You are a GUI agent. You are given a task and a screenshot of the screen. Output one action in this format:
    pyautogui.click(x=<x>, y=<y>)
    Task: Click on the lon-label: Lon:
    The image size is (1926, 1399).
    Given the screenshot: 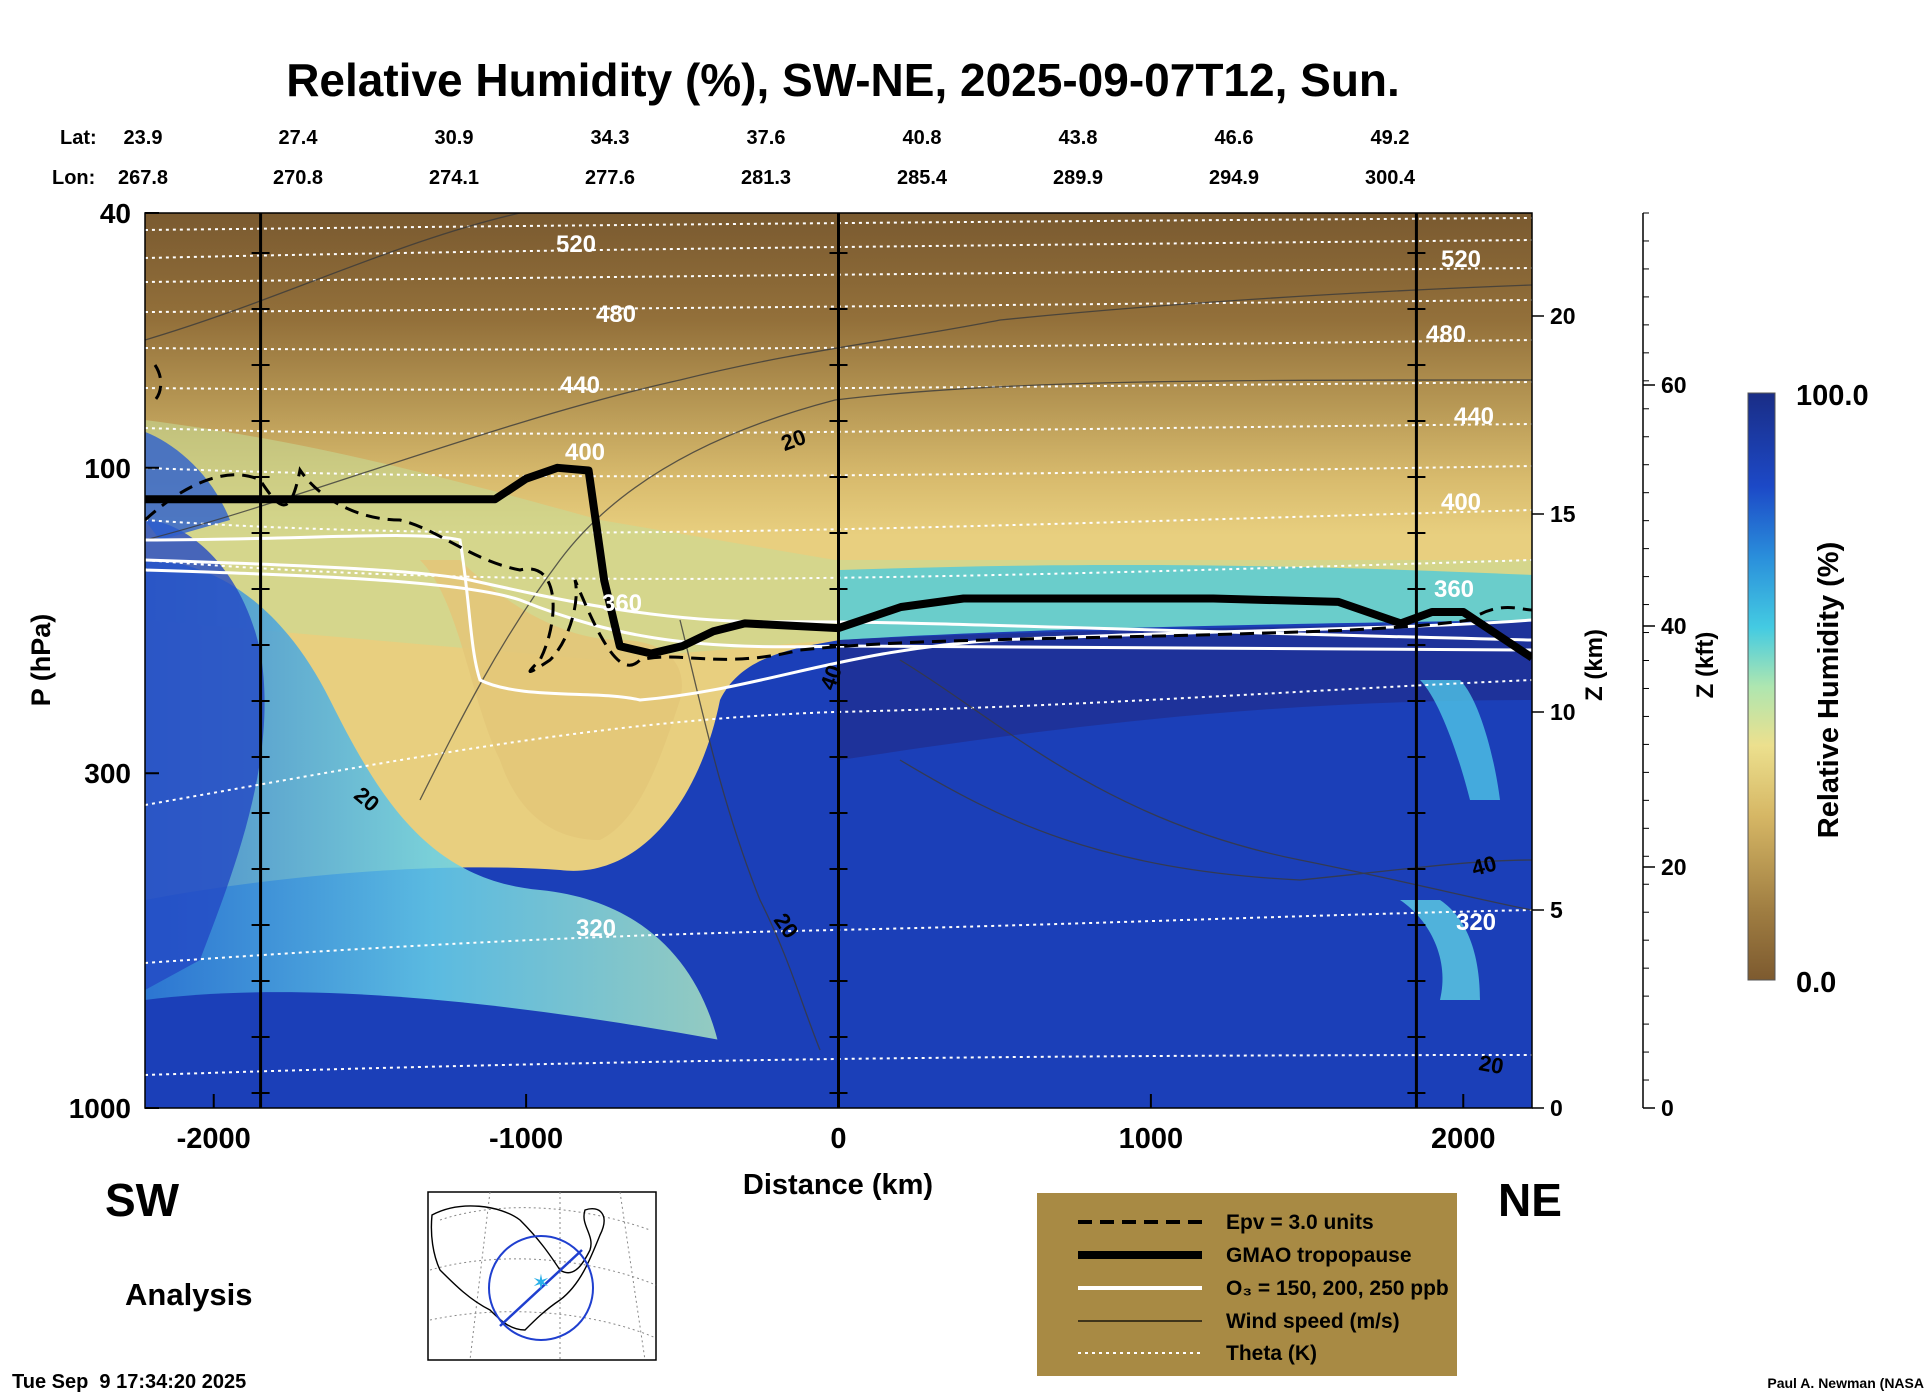 What is the action you would take?
    pyautogui.click(x=73, y=178)
    